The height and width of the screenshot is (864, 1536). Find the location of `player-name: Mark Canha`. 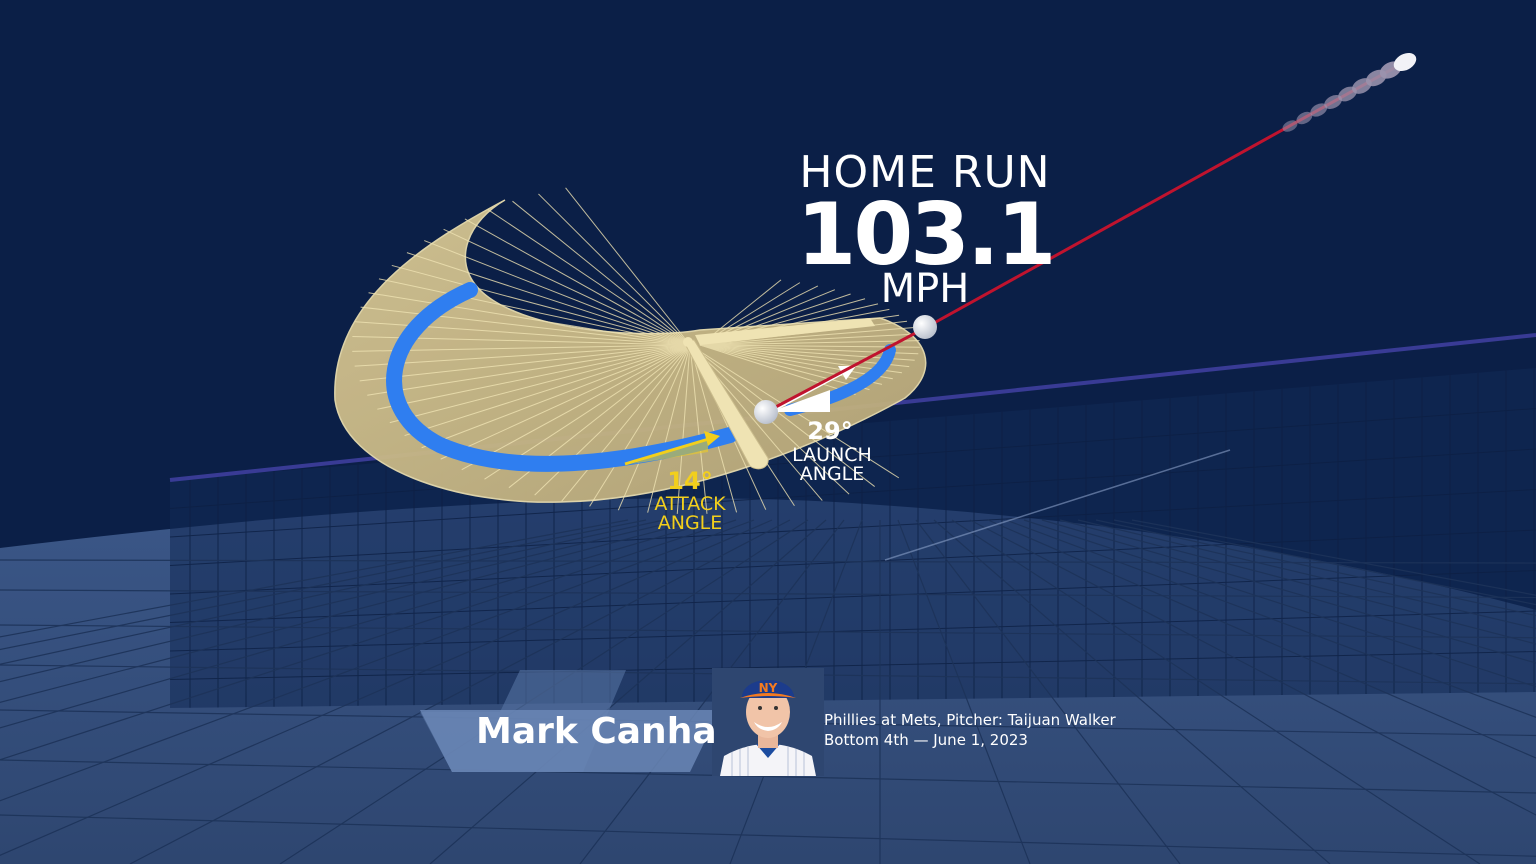

player-name: Mark Canha is located at coordinates (596, 731).